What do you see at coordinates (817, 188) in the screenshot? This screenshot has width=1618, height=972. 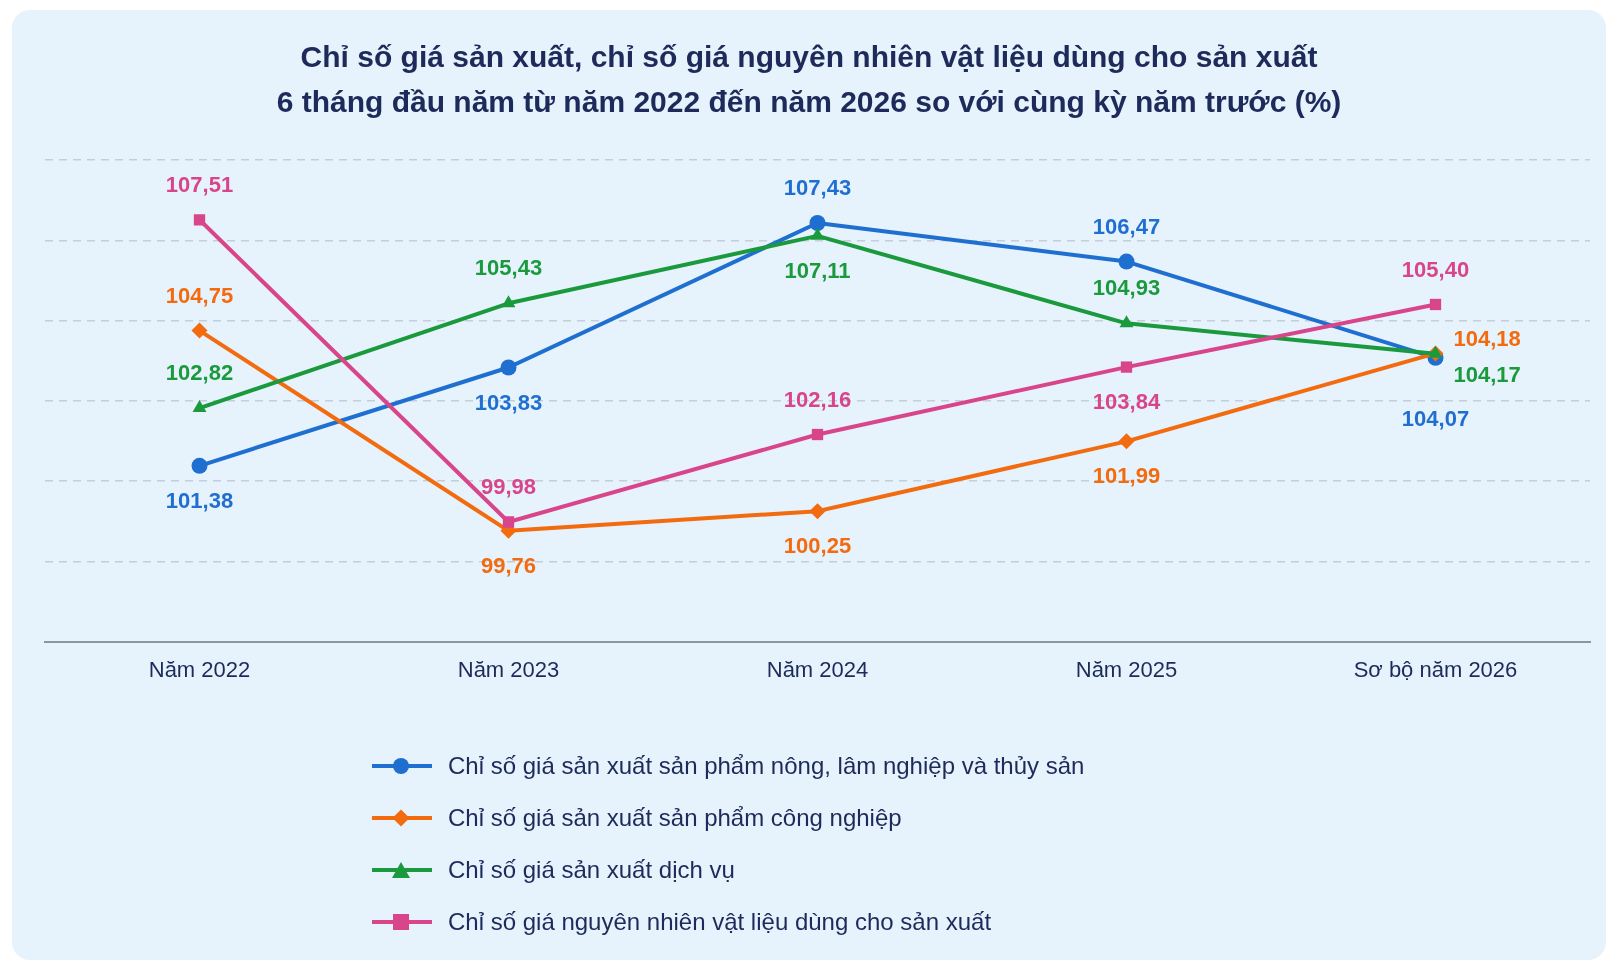 I see `data-label: 107,43` at bounding box center [817, 188].